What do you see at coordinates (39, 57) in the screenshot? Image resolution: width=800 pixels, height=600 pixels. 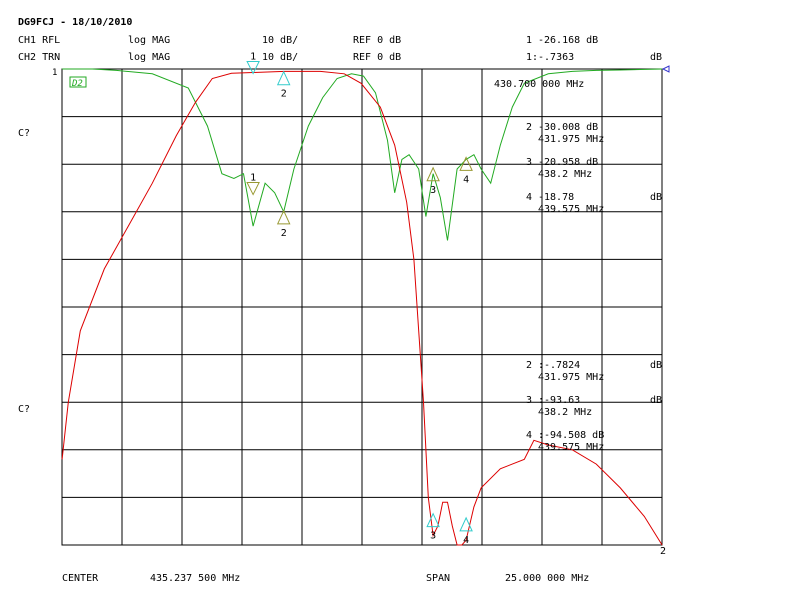 I see `ch2-name: CH2 TRN` at bounding box center [39, 57].